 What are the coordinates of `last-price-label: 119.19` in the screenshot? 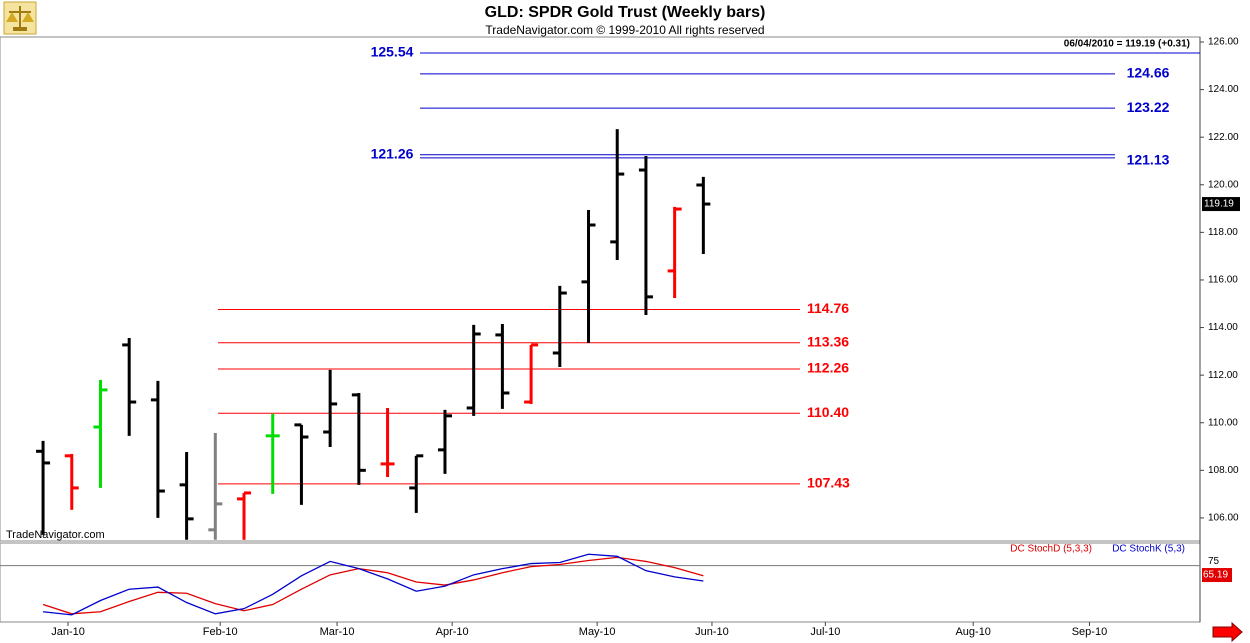 It's located at (1219, 204).